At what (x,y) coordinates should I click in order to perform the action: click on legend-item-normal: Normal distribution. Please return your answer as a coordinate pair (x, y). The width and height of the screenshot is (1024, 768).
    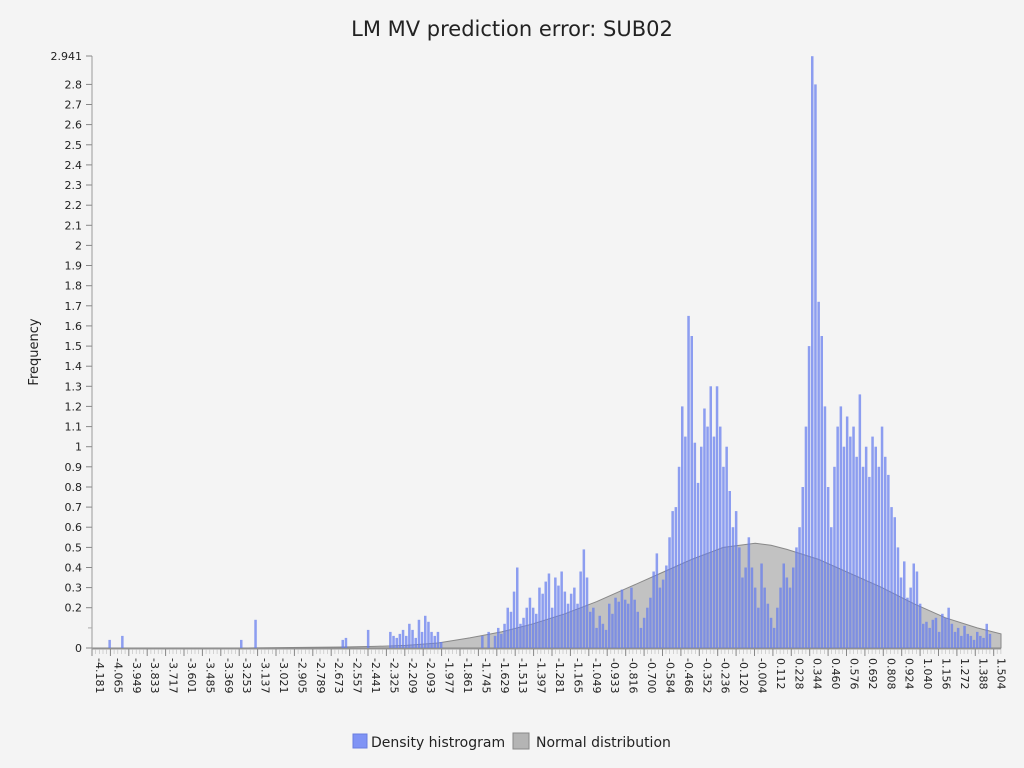
    Looking at the image, I should click on (591, 741).